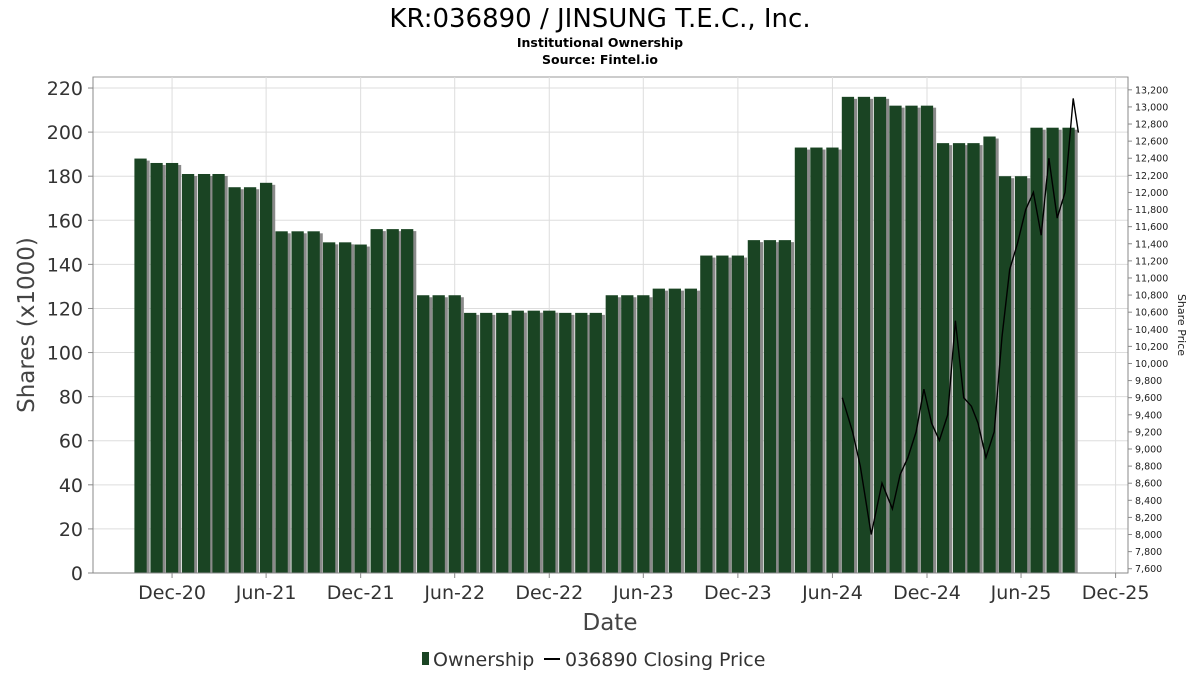 The height and width of the screenshot is (675, 1200). Describe the element at coordinates (71, 486) in the screenshot. I see `y-tick-label: 40` at that location.